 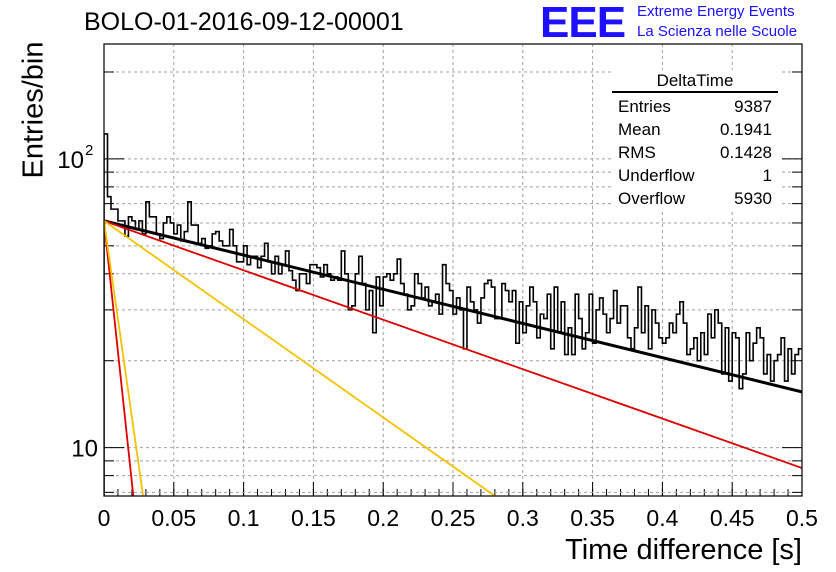 I want to click on org-name-line2: La Scienza nelle Scuole, so click(x=717, y=31).